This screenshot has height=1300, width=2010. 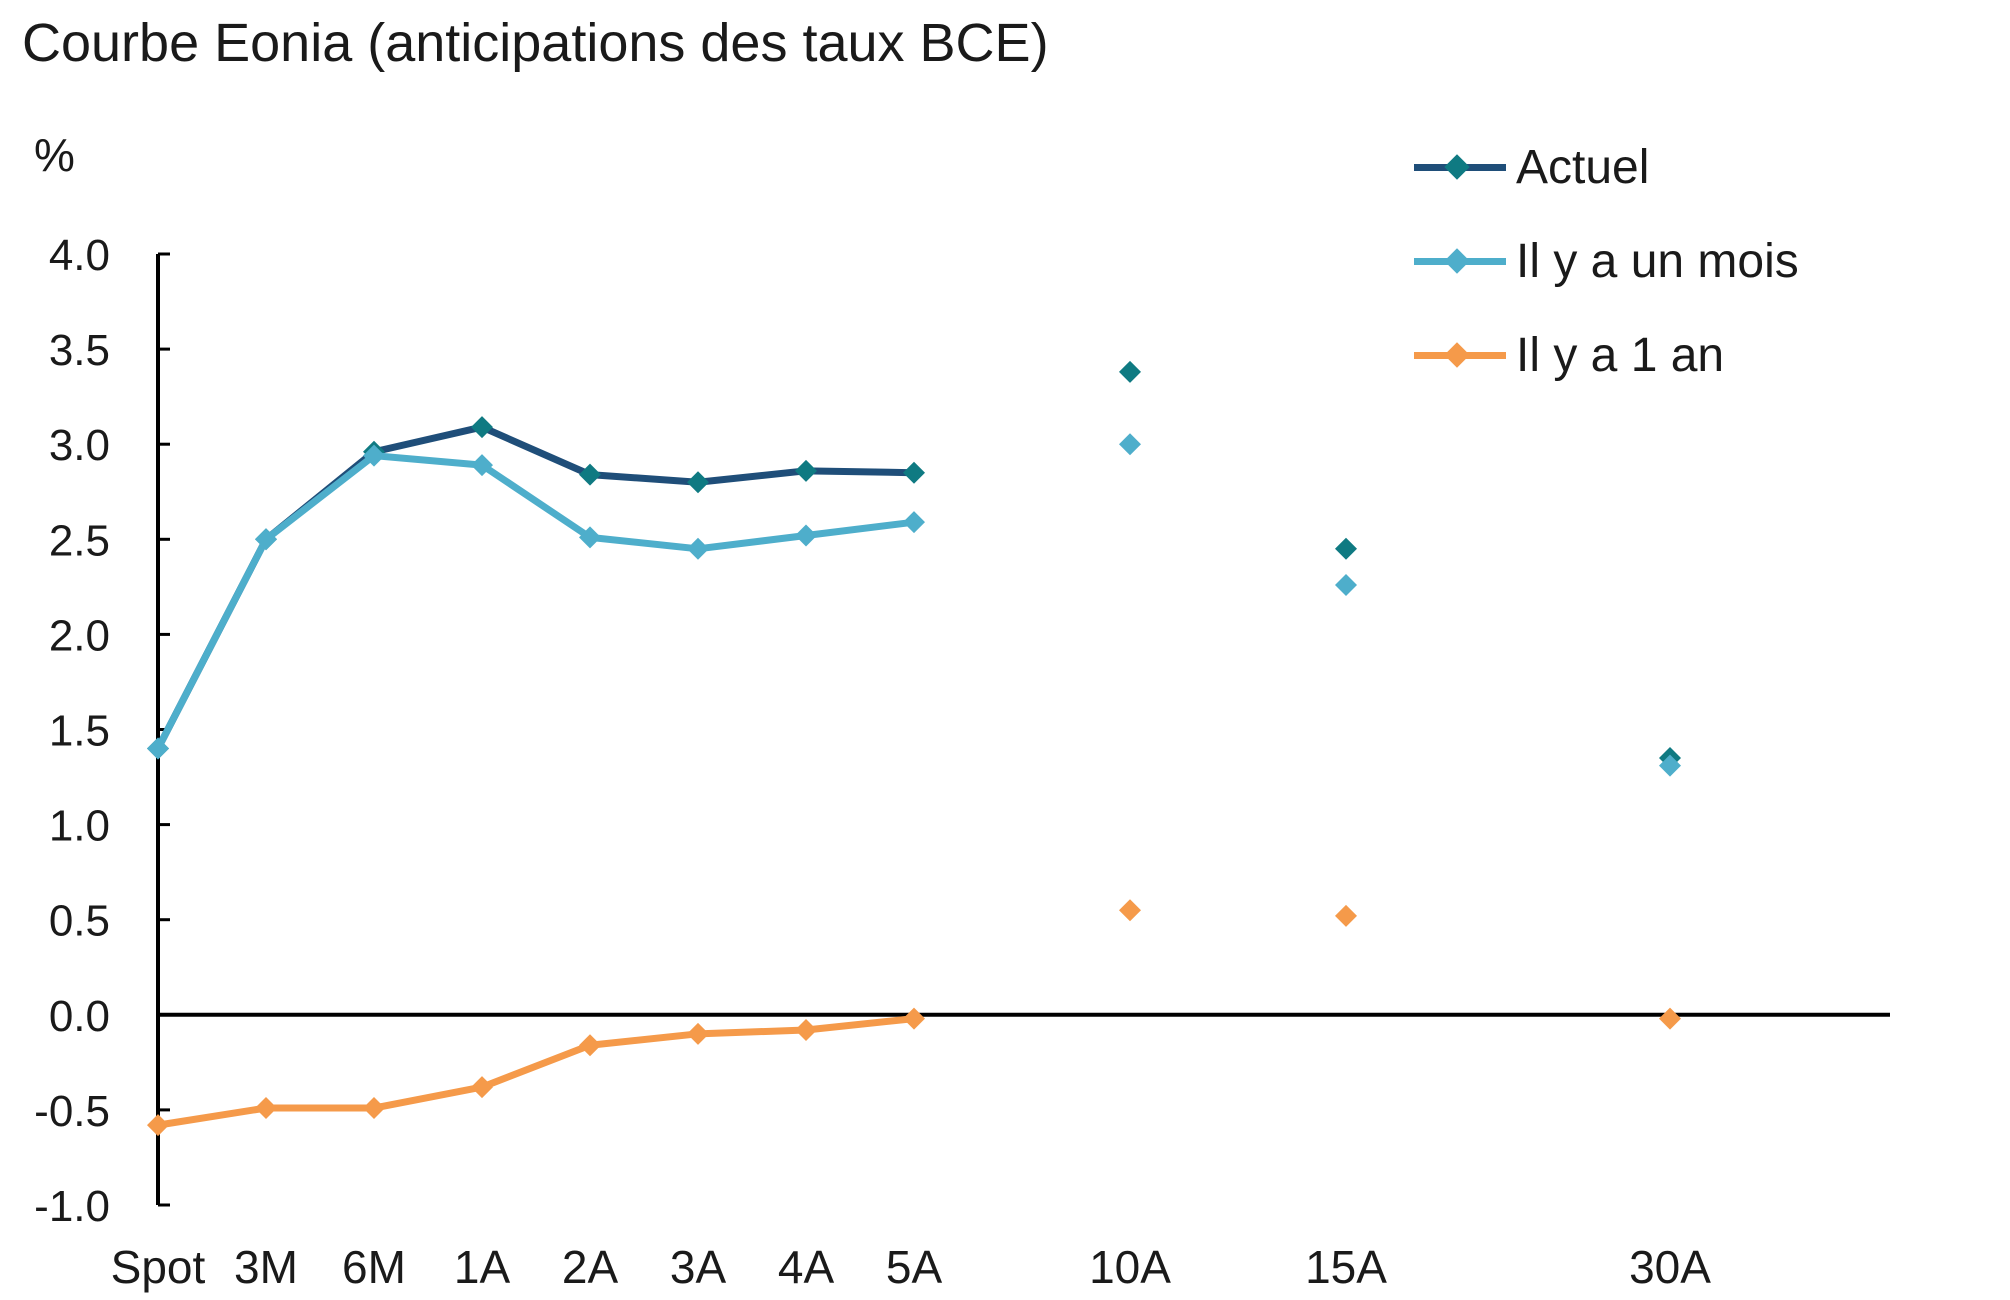 What do you see at coordinates (1460, 167) in the screenshot?
I see `legend-swatch-actuel` at bounding box center [1460, 167].